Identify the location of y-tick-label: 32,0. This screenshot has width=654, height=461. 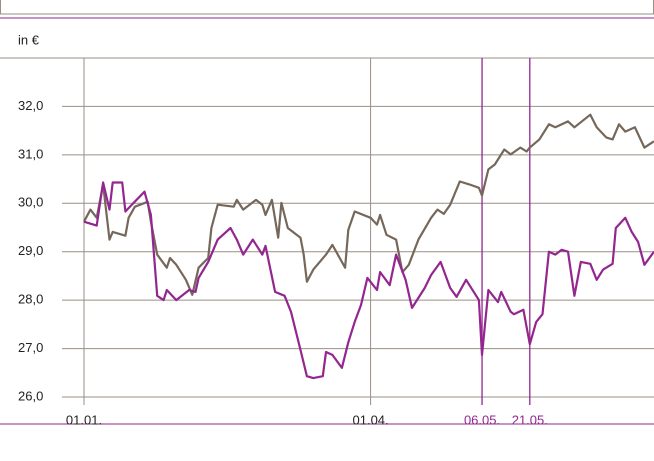
(30, 105).